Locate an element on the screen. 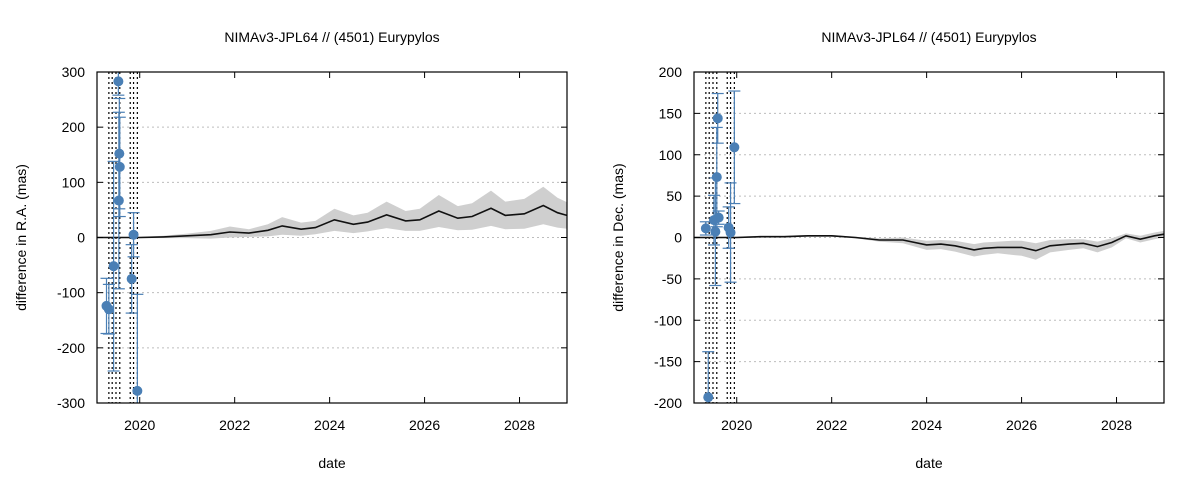 Image resolution: width=1200 pixels, height=485 pixels. y-axis-label: difference in Dec. (mas) is located at coordinates (618, 237).